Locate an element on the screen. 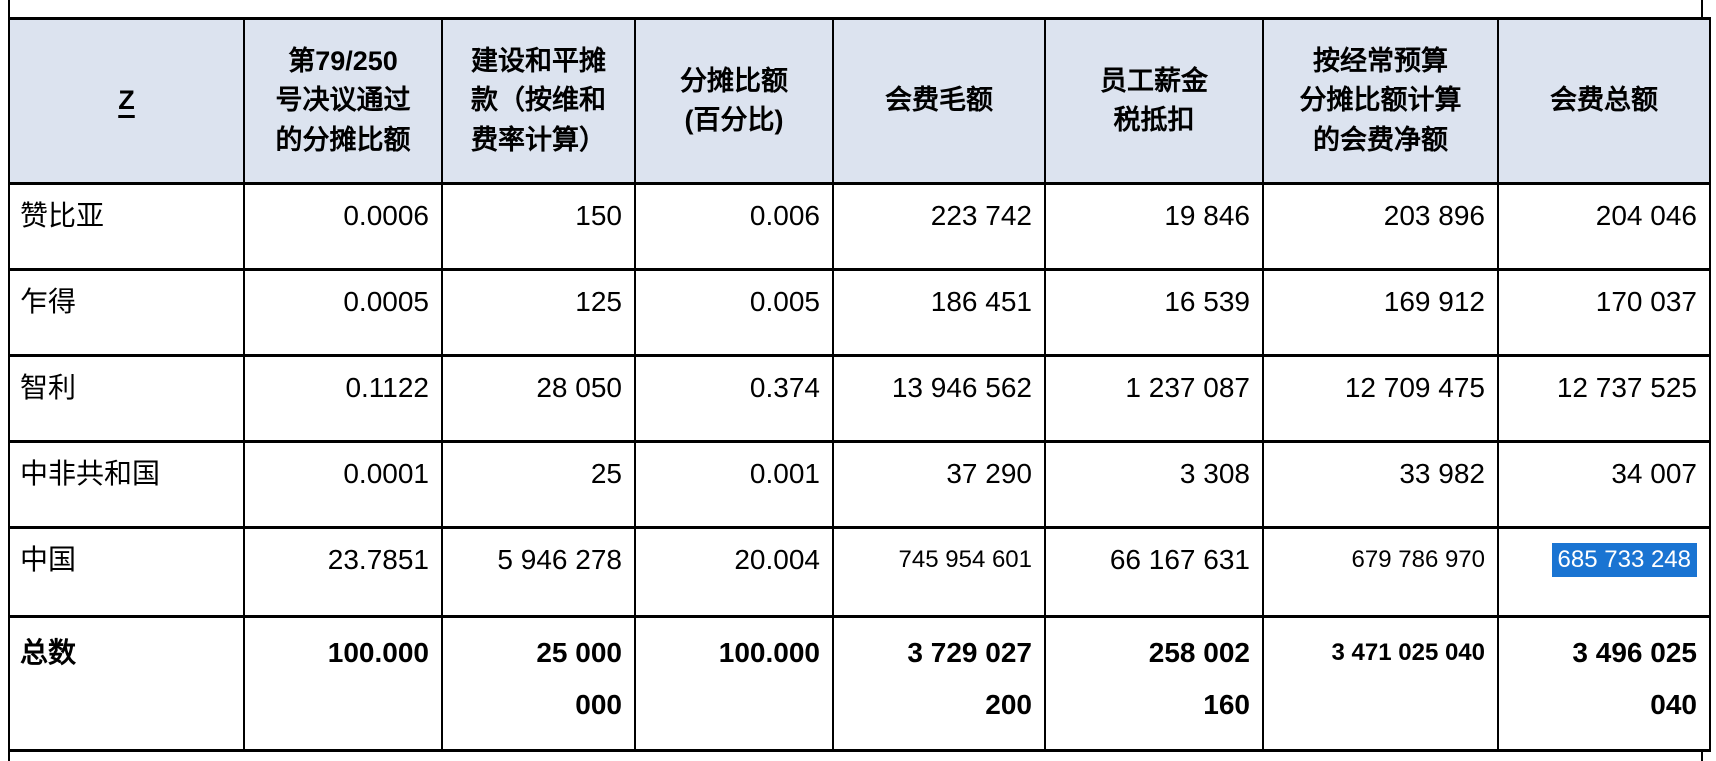  cell-value: 3 471 025 040 is located at coordinates (1380, 683).